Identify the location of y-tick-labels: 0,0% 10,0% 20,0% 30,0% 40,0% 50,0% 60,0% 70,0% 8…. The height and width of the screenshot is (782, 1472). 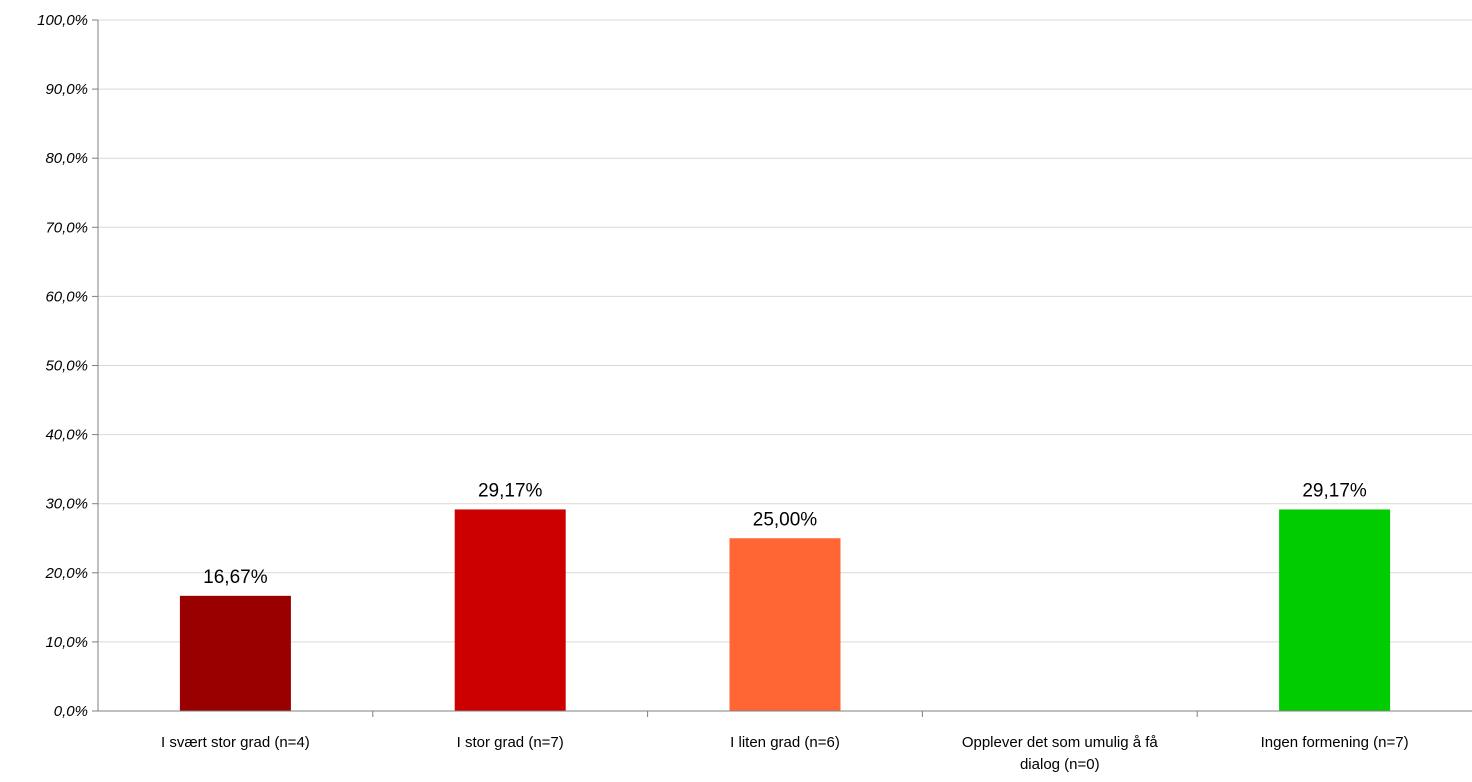
(62, 366).